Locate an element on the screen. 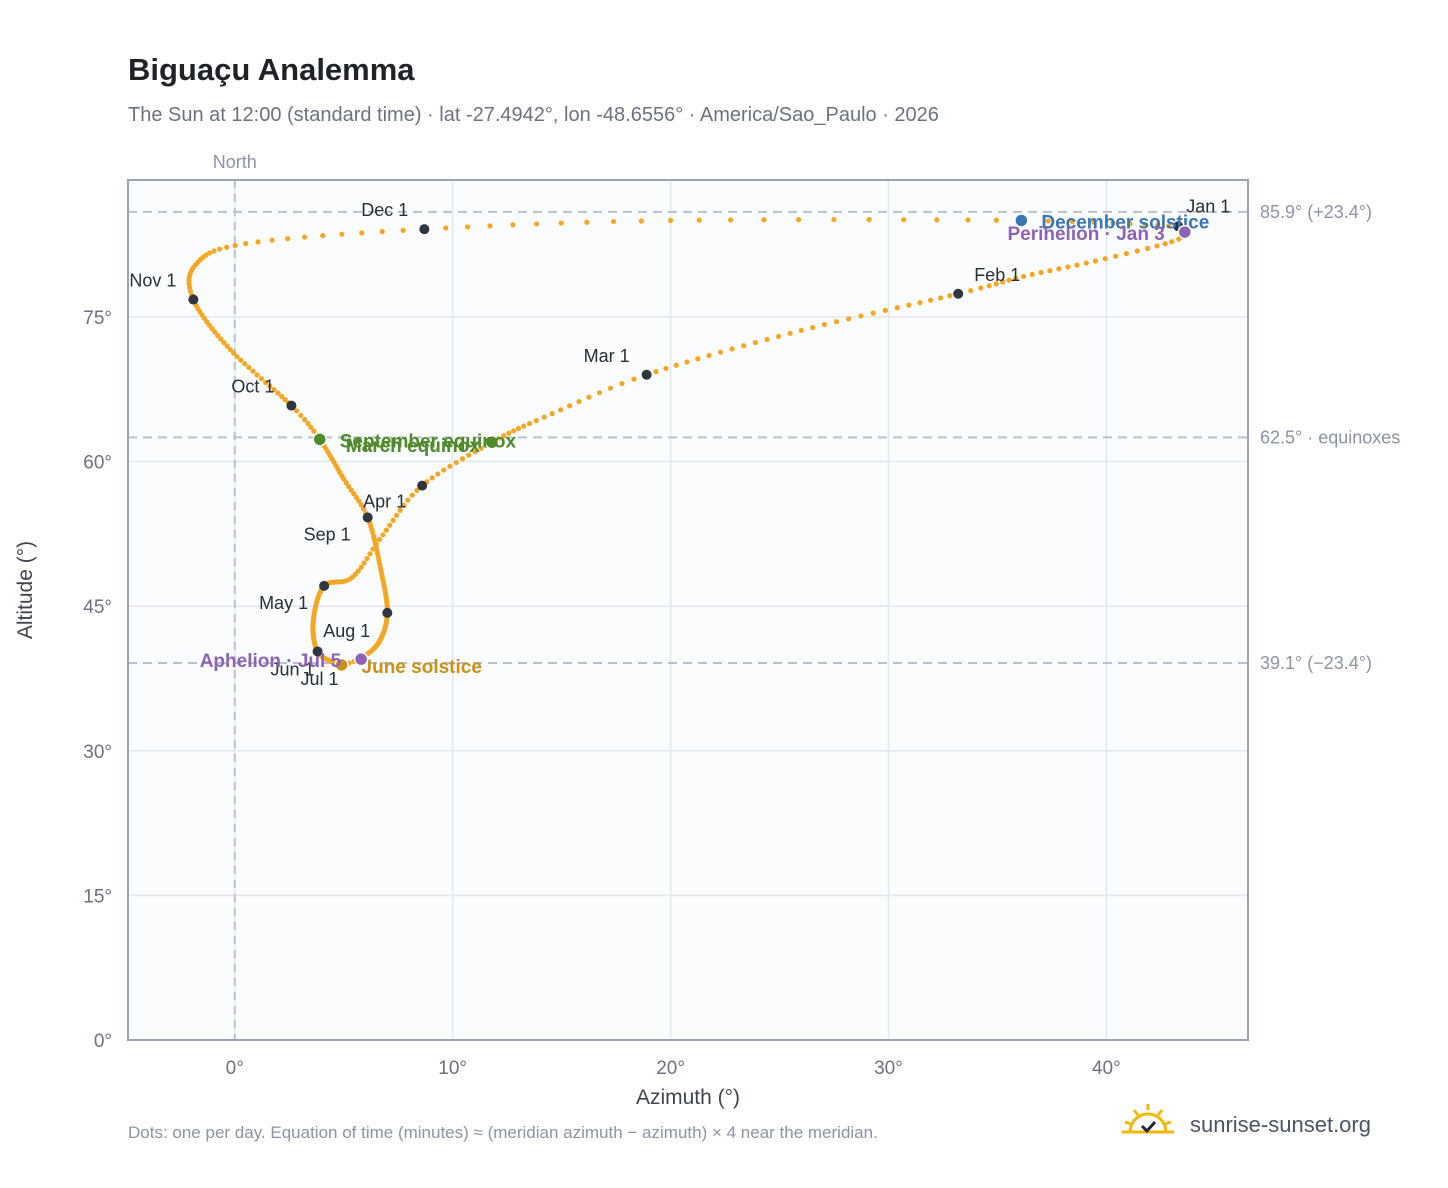  y-tick-label: 0° is located at coordinates (103, 1041).